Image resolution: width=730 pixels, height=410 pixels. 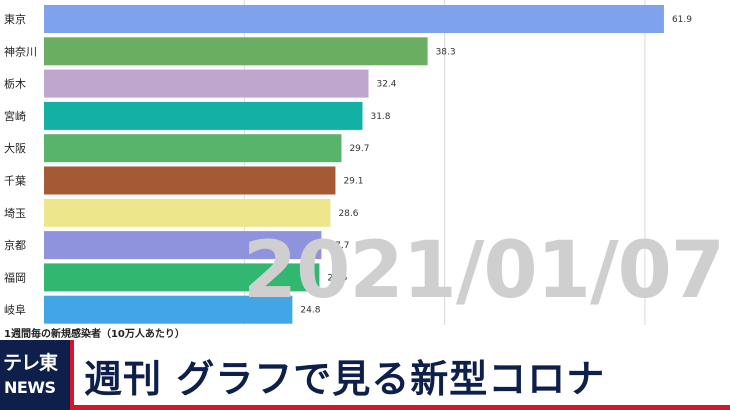 What do you see at coordinates (20, 51) in the screenshot?
I see `category-label-1: 神奈川` at bounding box center [20, 51].